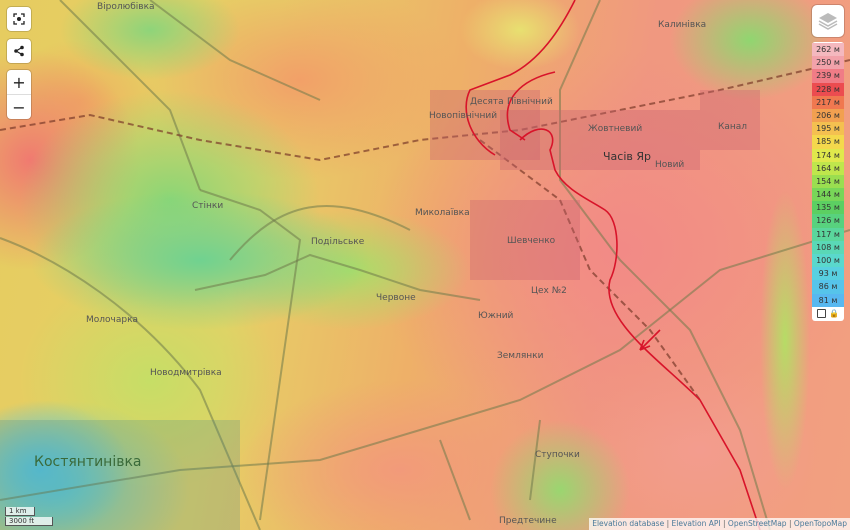 The height and width of the screenshot is (530, 850). I want to click on legend-item: 126 м, so click(828, 221).